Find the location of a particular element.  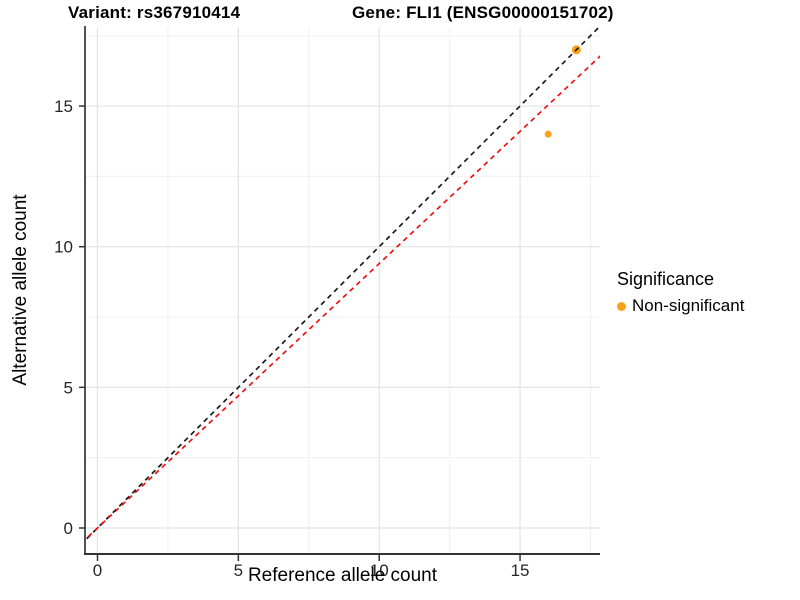

x-tick-label: 0 is located at coordinates (97, 570).